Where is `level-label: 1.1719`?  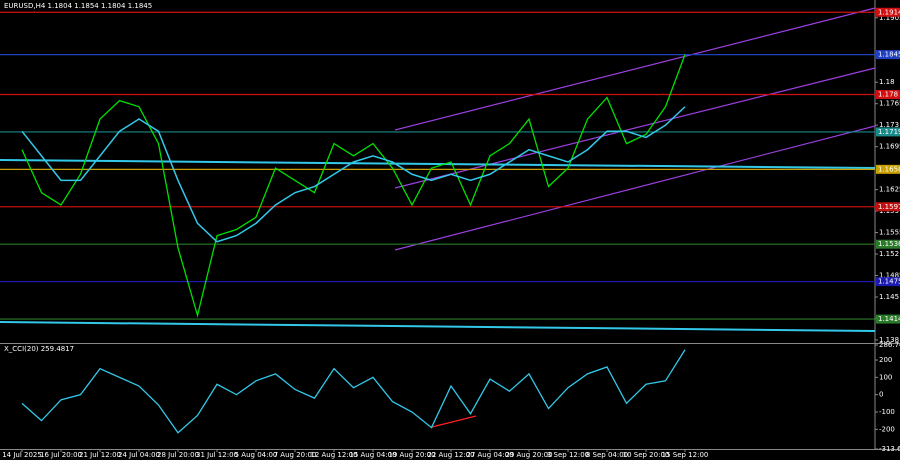
level-label: 1.1719 is located at coordinates (889, 132).